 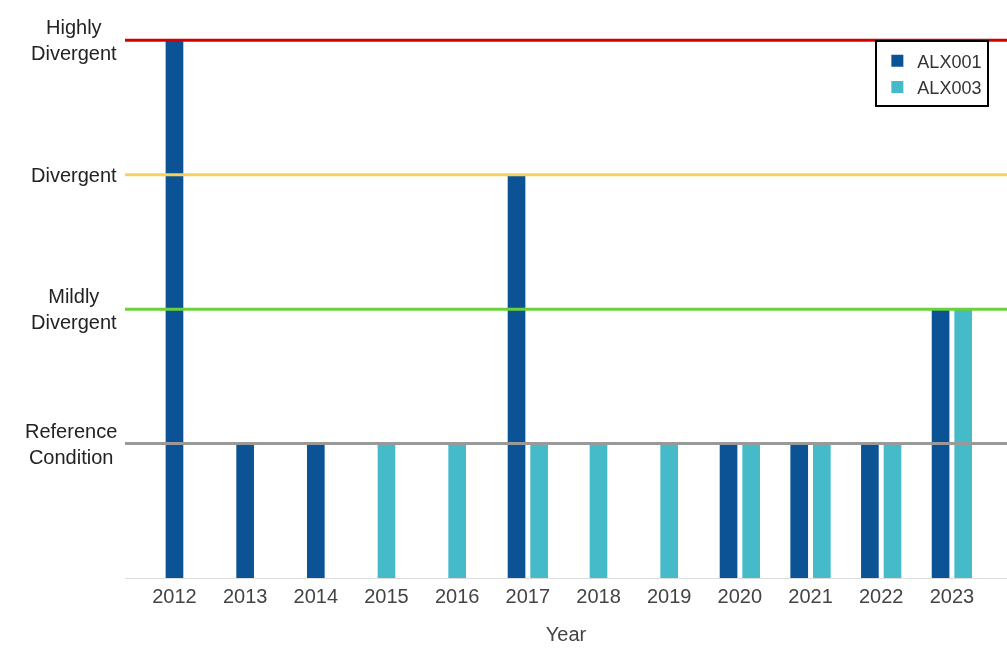 I want to click on x-axis-title: Year, so click(x=566, y=633).